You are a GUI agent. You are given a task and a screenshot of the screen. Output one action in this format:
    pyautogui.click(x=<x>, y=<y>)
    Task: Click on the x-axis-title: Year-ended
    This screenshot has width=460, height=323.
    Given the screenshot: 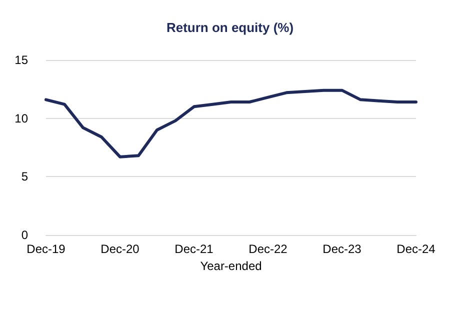 What is the action you would take?
    pyautogui.click(x=231, y=265)
    